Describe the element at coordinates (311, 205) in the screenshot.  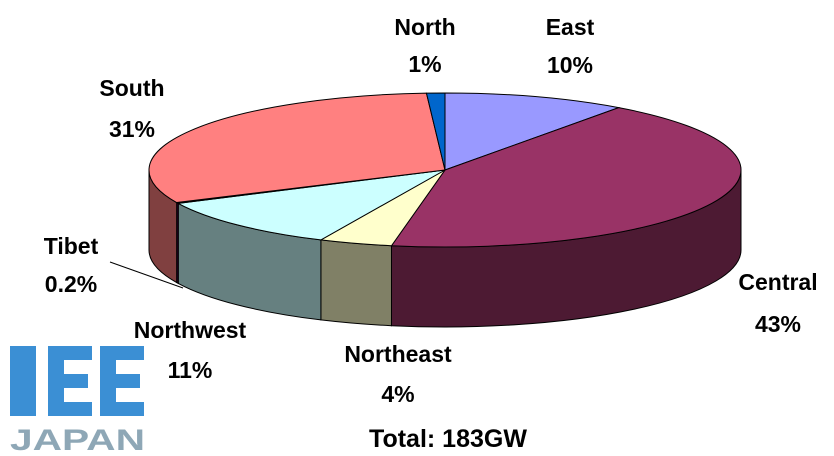
I see `pie-slice-northwest` at that location.